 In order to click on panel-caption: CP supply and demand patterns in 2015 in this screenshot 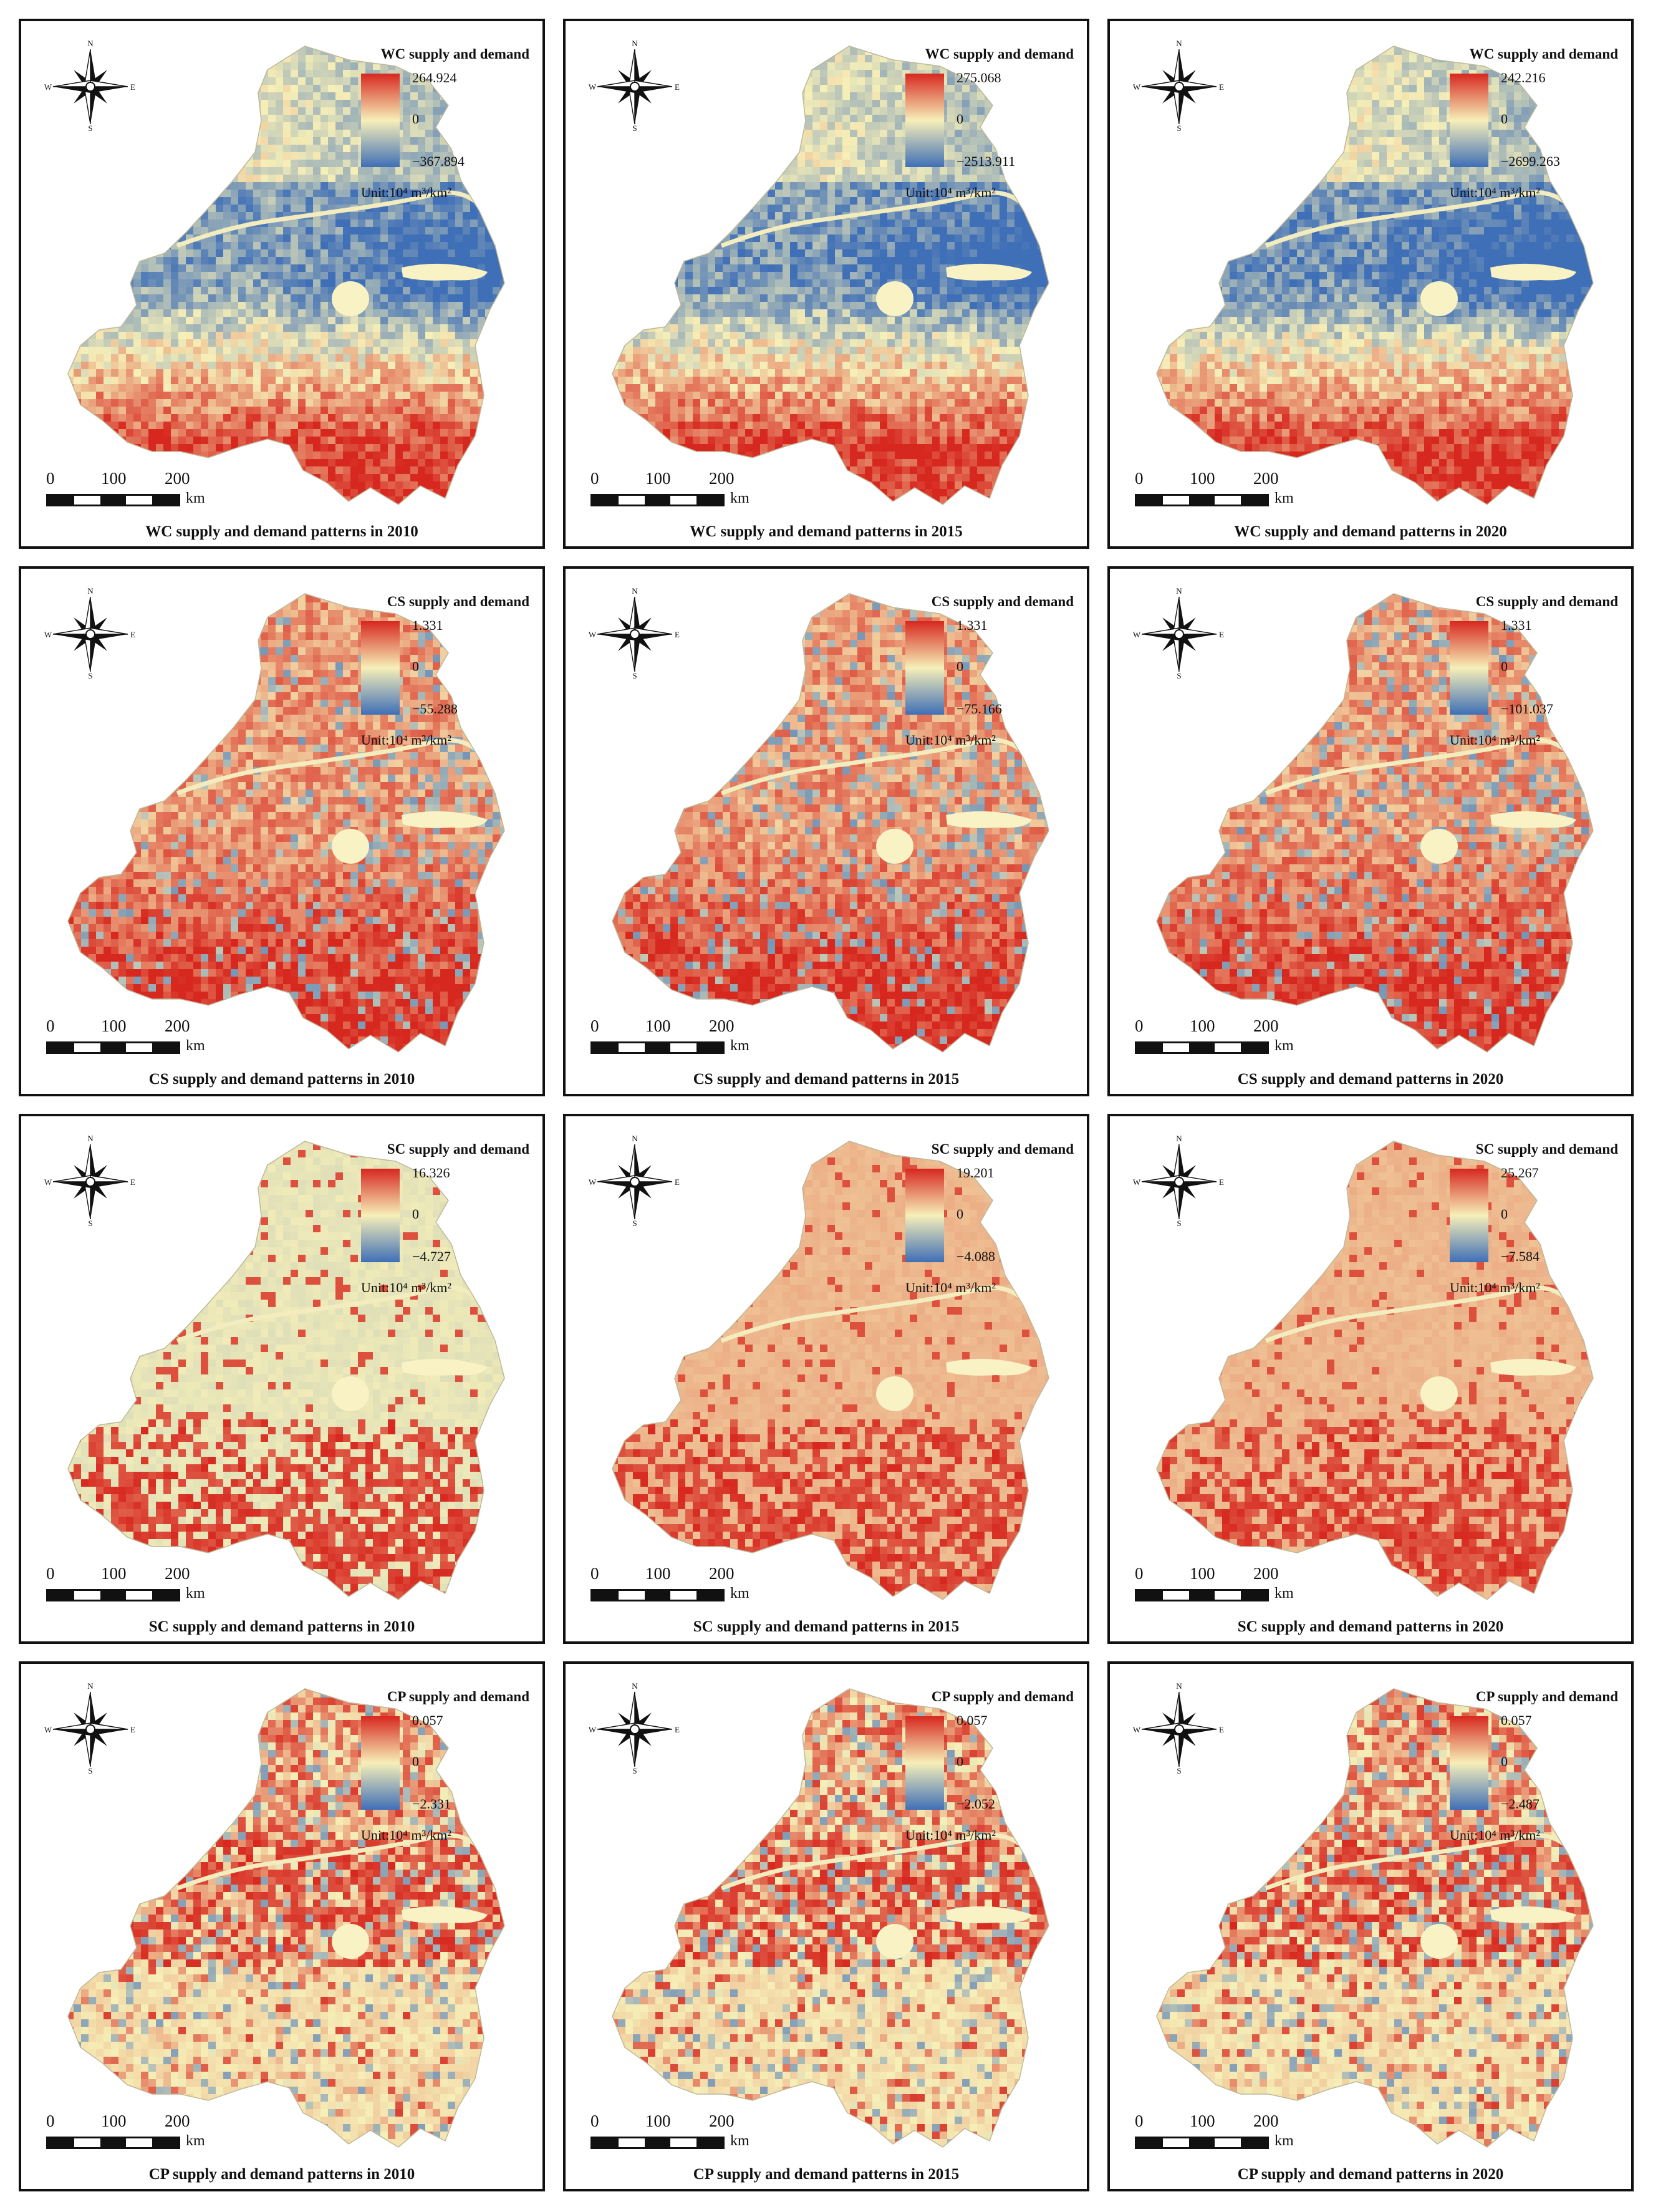, I will do `click(826, 2174)`.